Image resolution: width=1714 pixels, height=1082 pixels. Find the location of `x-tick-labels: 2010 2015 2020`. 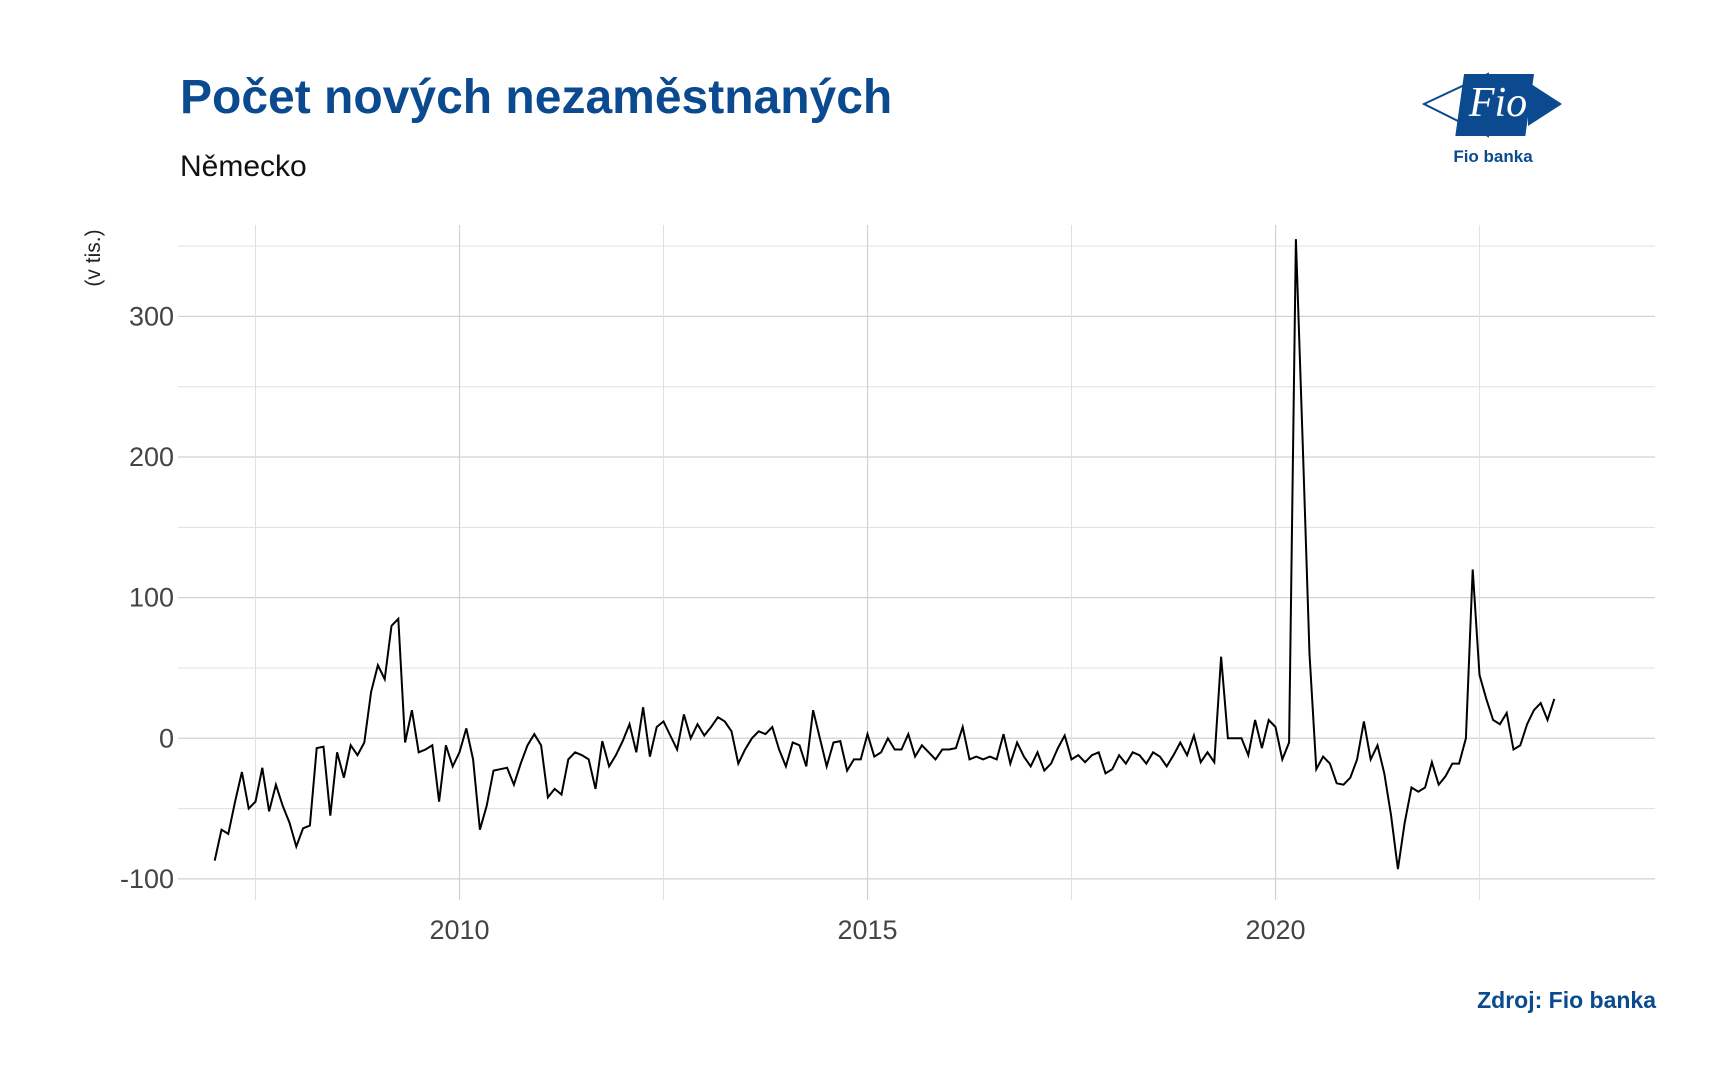

x-tick-labels: 2010 2015 2020 is located at coordinates (867, 930).